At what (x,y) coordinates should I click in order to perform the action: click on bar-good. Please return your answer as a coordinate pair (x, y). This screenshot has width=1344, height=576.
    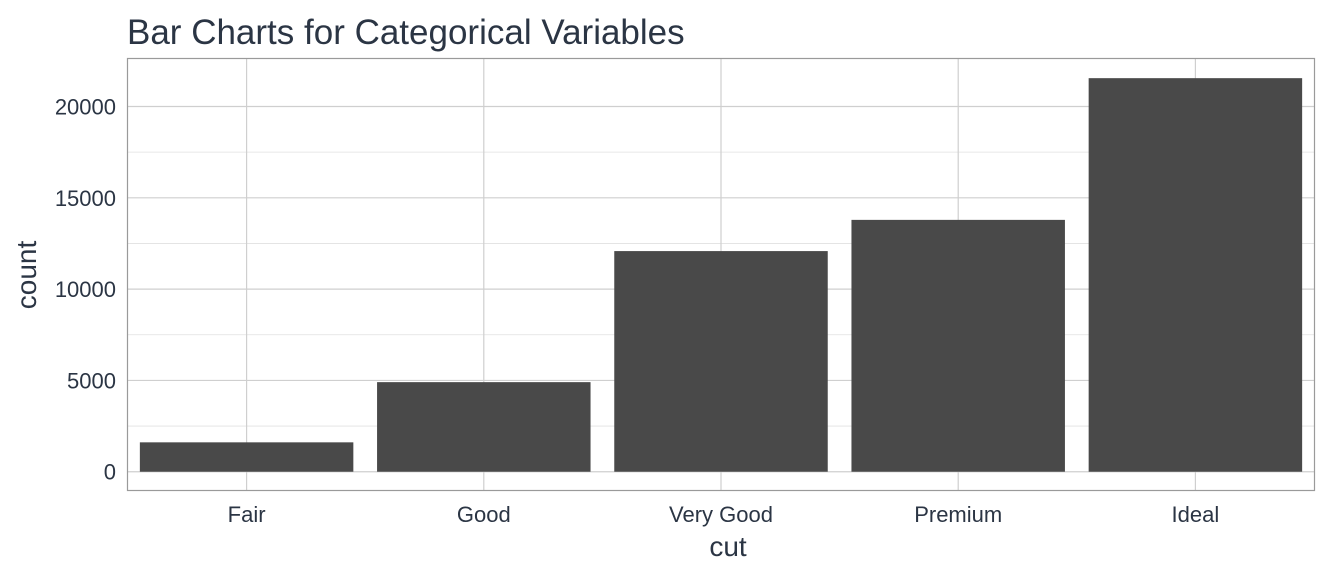
    Looking at the image, I should click on (484, 427).